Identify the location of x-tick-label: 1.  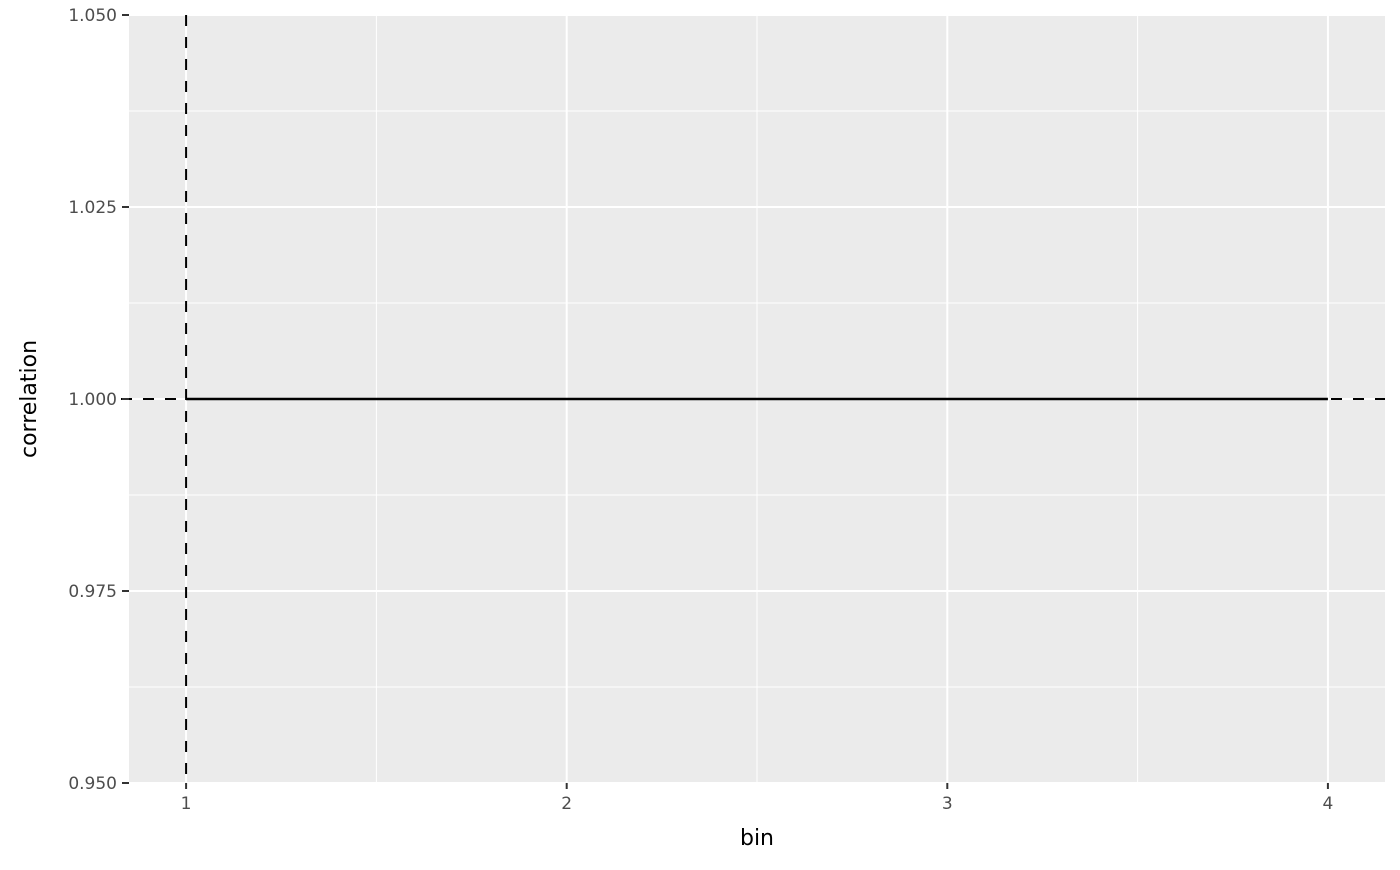
(186, 804).